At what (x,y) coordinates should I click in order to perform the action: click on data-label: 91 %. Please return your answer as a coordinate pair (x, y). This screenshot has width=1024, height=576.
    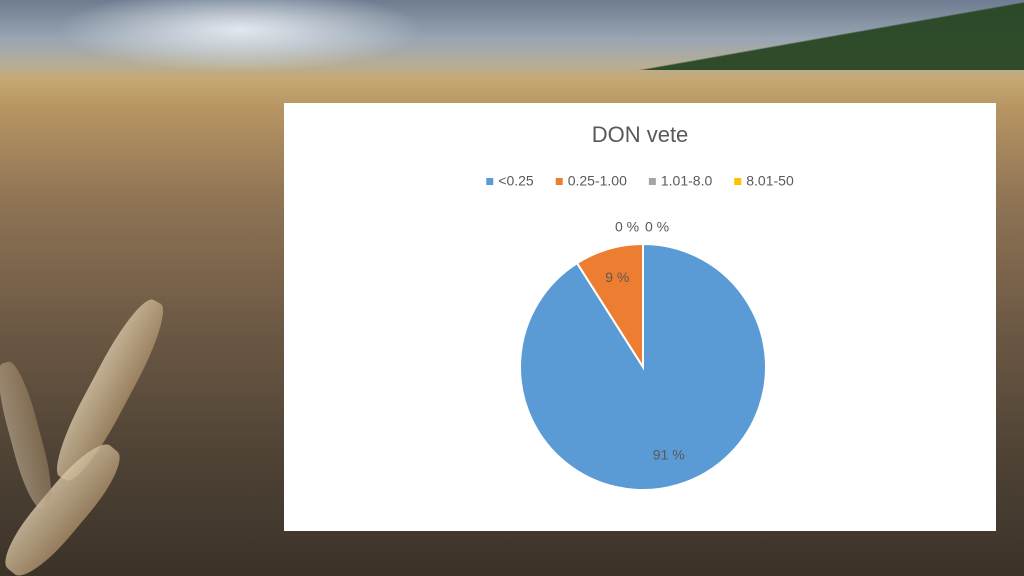
    Looking at the image, I should click on (669, 454).